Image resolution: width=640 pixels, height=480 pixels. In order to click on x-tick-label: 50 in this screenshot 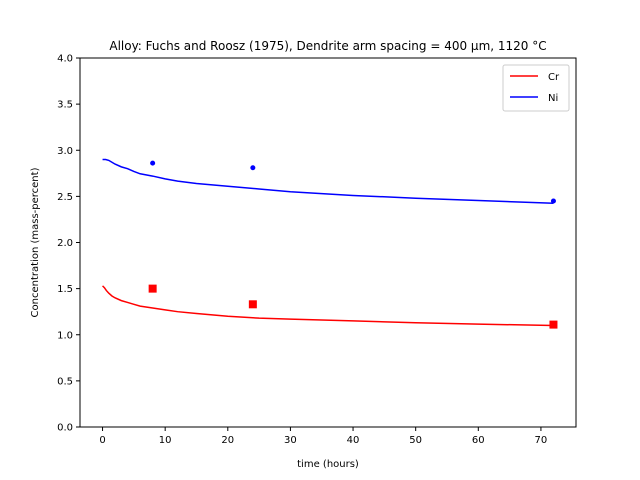, I will do `click(415, 440)`.